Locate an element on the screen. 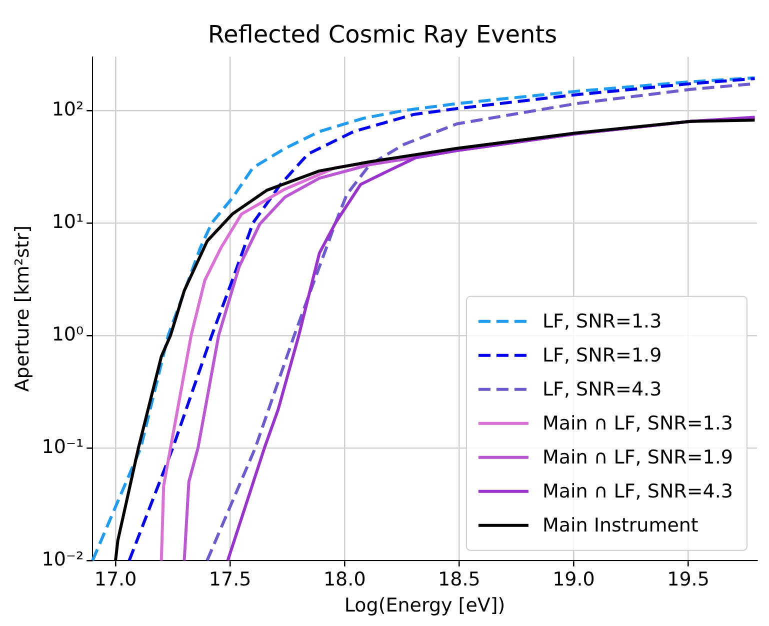  chart-title: Reflected Cosmic Ray Events is located at coordinates (383, 34).